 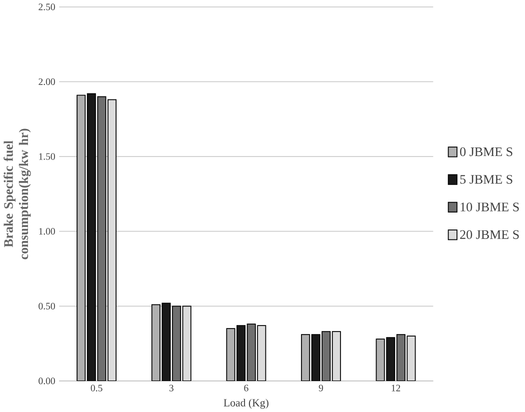 I want to click on x-tick-label: 0.5, so click(x=96, y=388).